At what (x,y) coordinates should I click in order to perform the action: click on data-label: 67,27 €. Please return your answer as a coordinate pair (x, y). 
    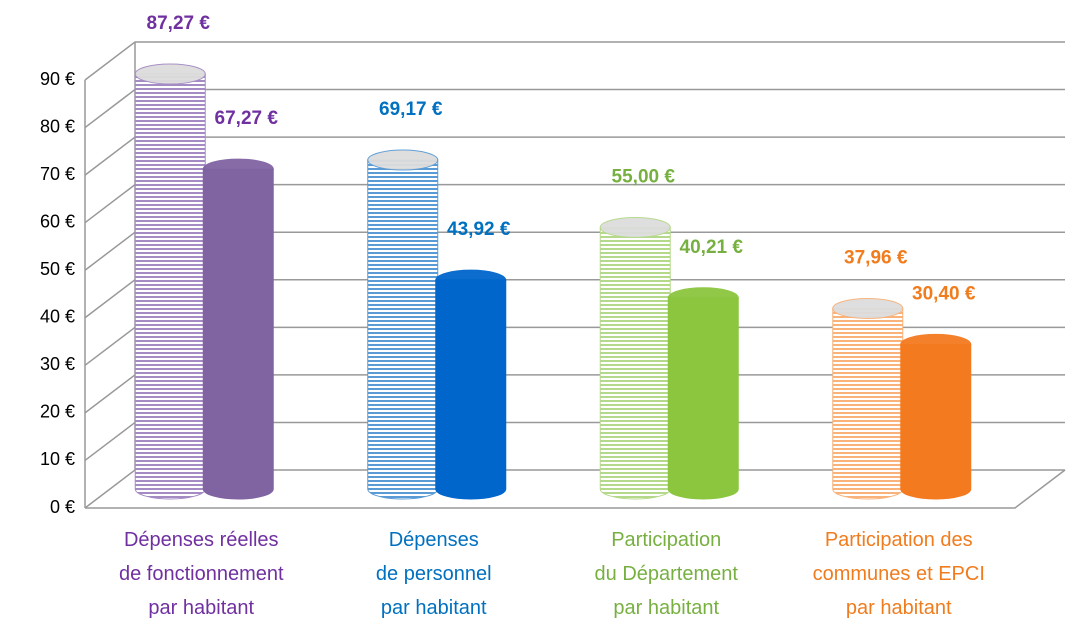
    Looking at the image, I should click on (247, 118).